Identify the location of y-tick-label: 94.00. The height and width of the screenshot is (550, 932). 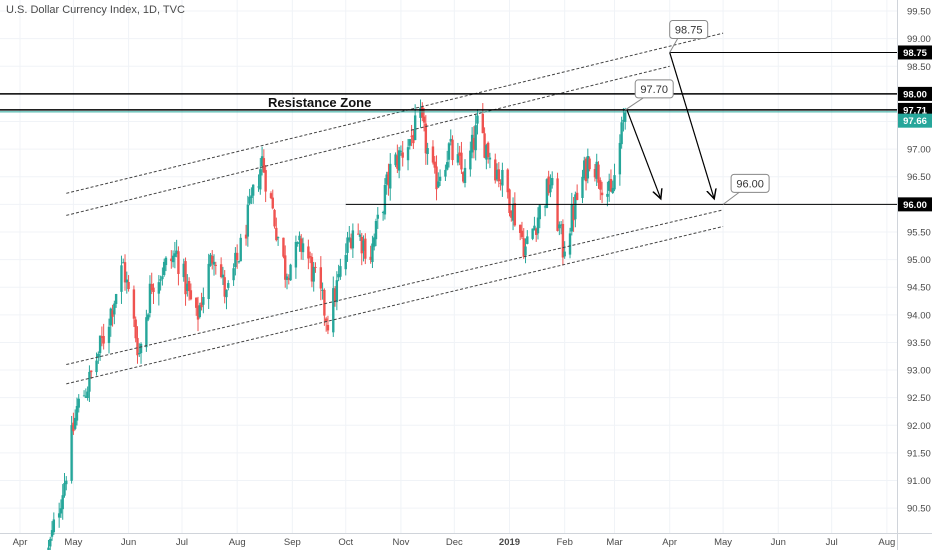
(919, 315).